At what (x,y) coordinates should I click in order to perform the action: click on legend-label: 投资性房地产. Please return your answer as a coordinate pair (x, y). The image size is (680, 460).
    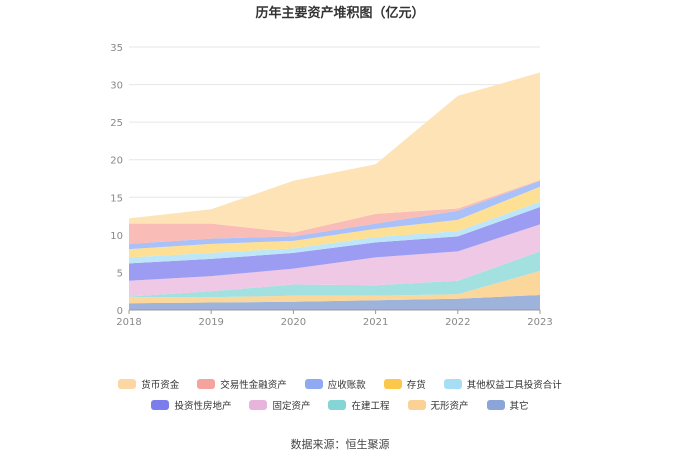
    Looking at the image, I should click on (203, 406).